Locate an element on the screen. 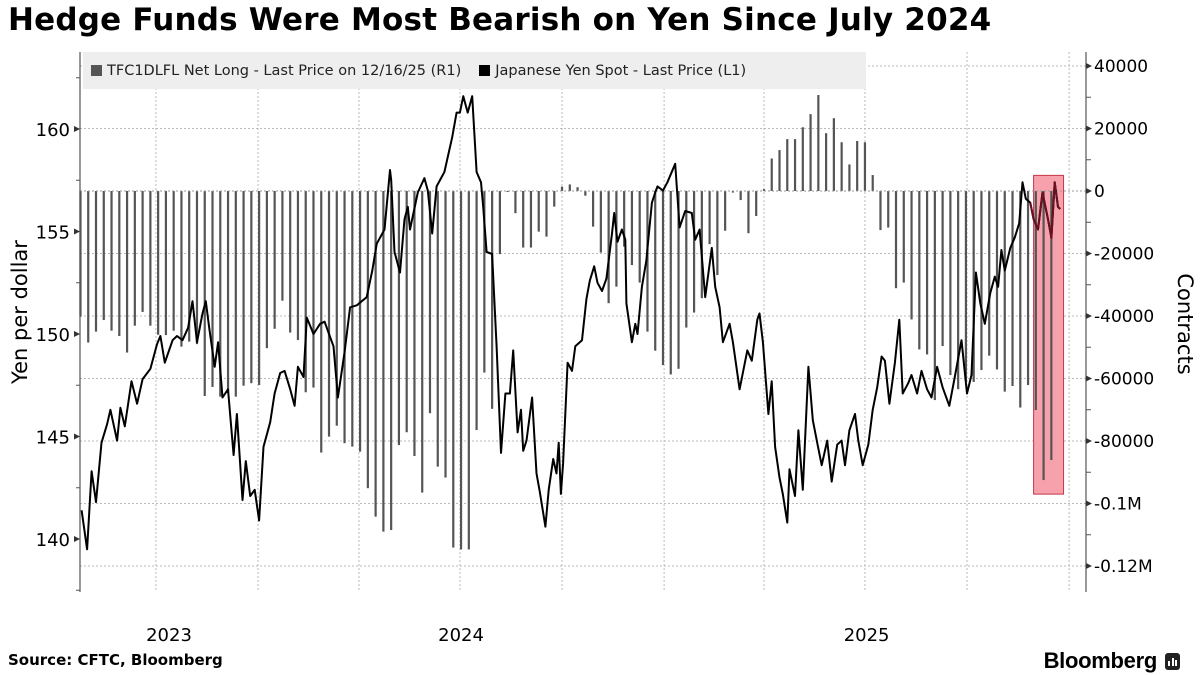  legend-item-yen-spot: Japanese Yen Spot - Last Price (L1) is located at coordinates (612, 71).